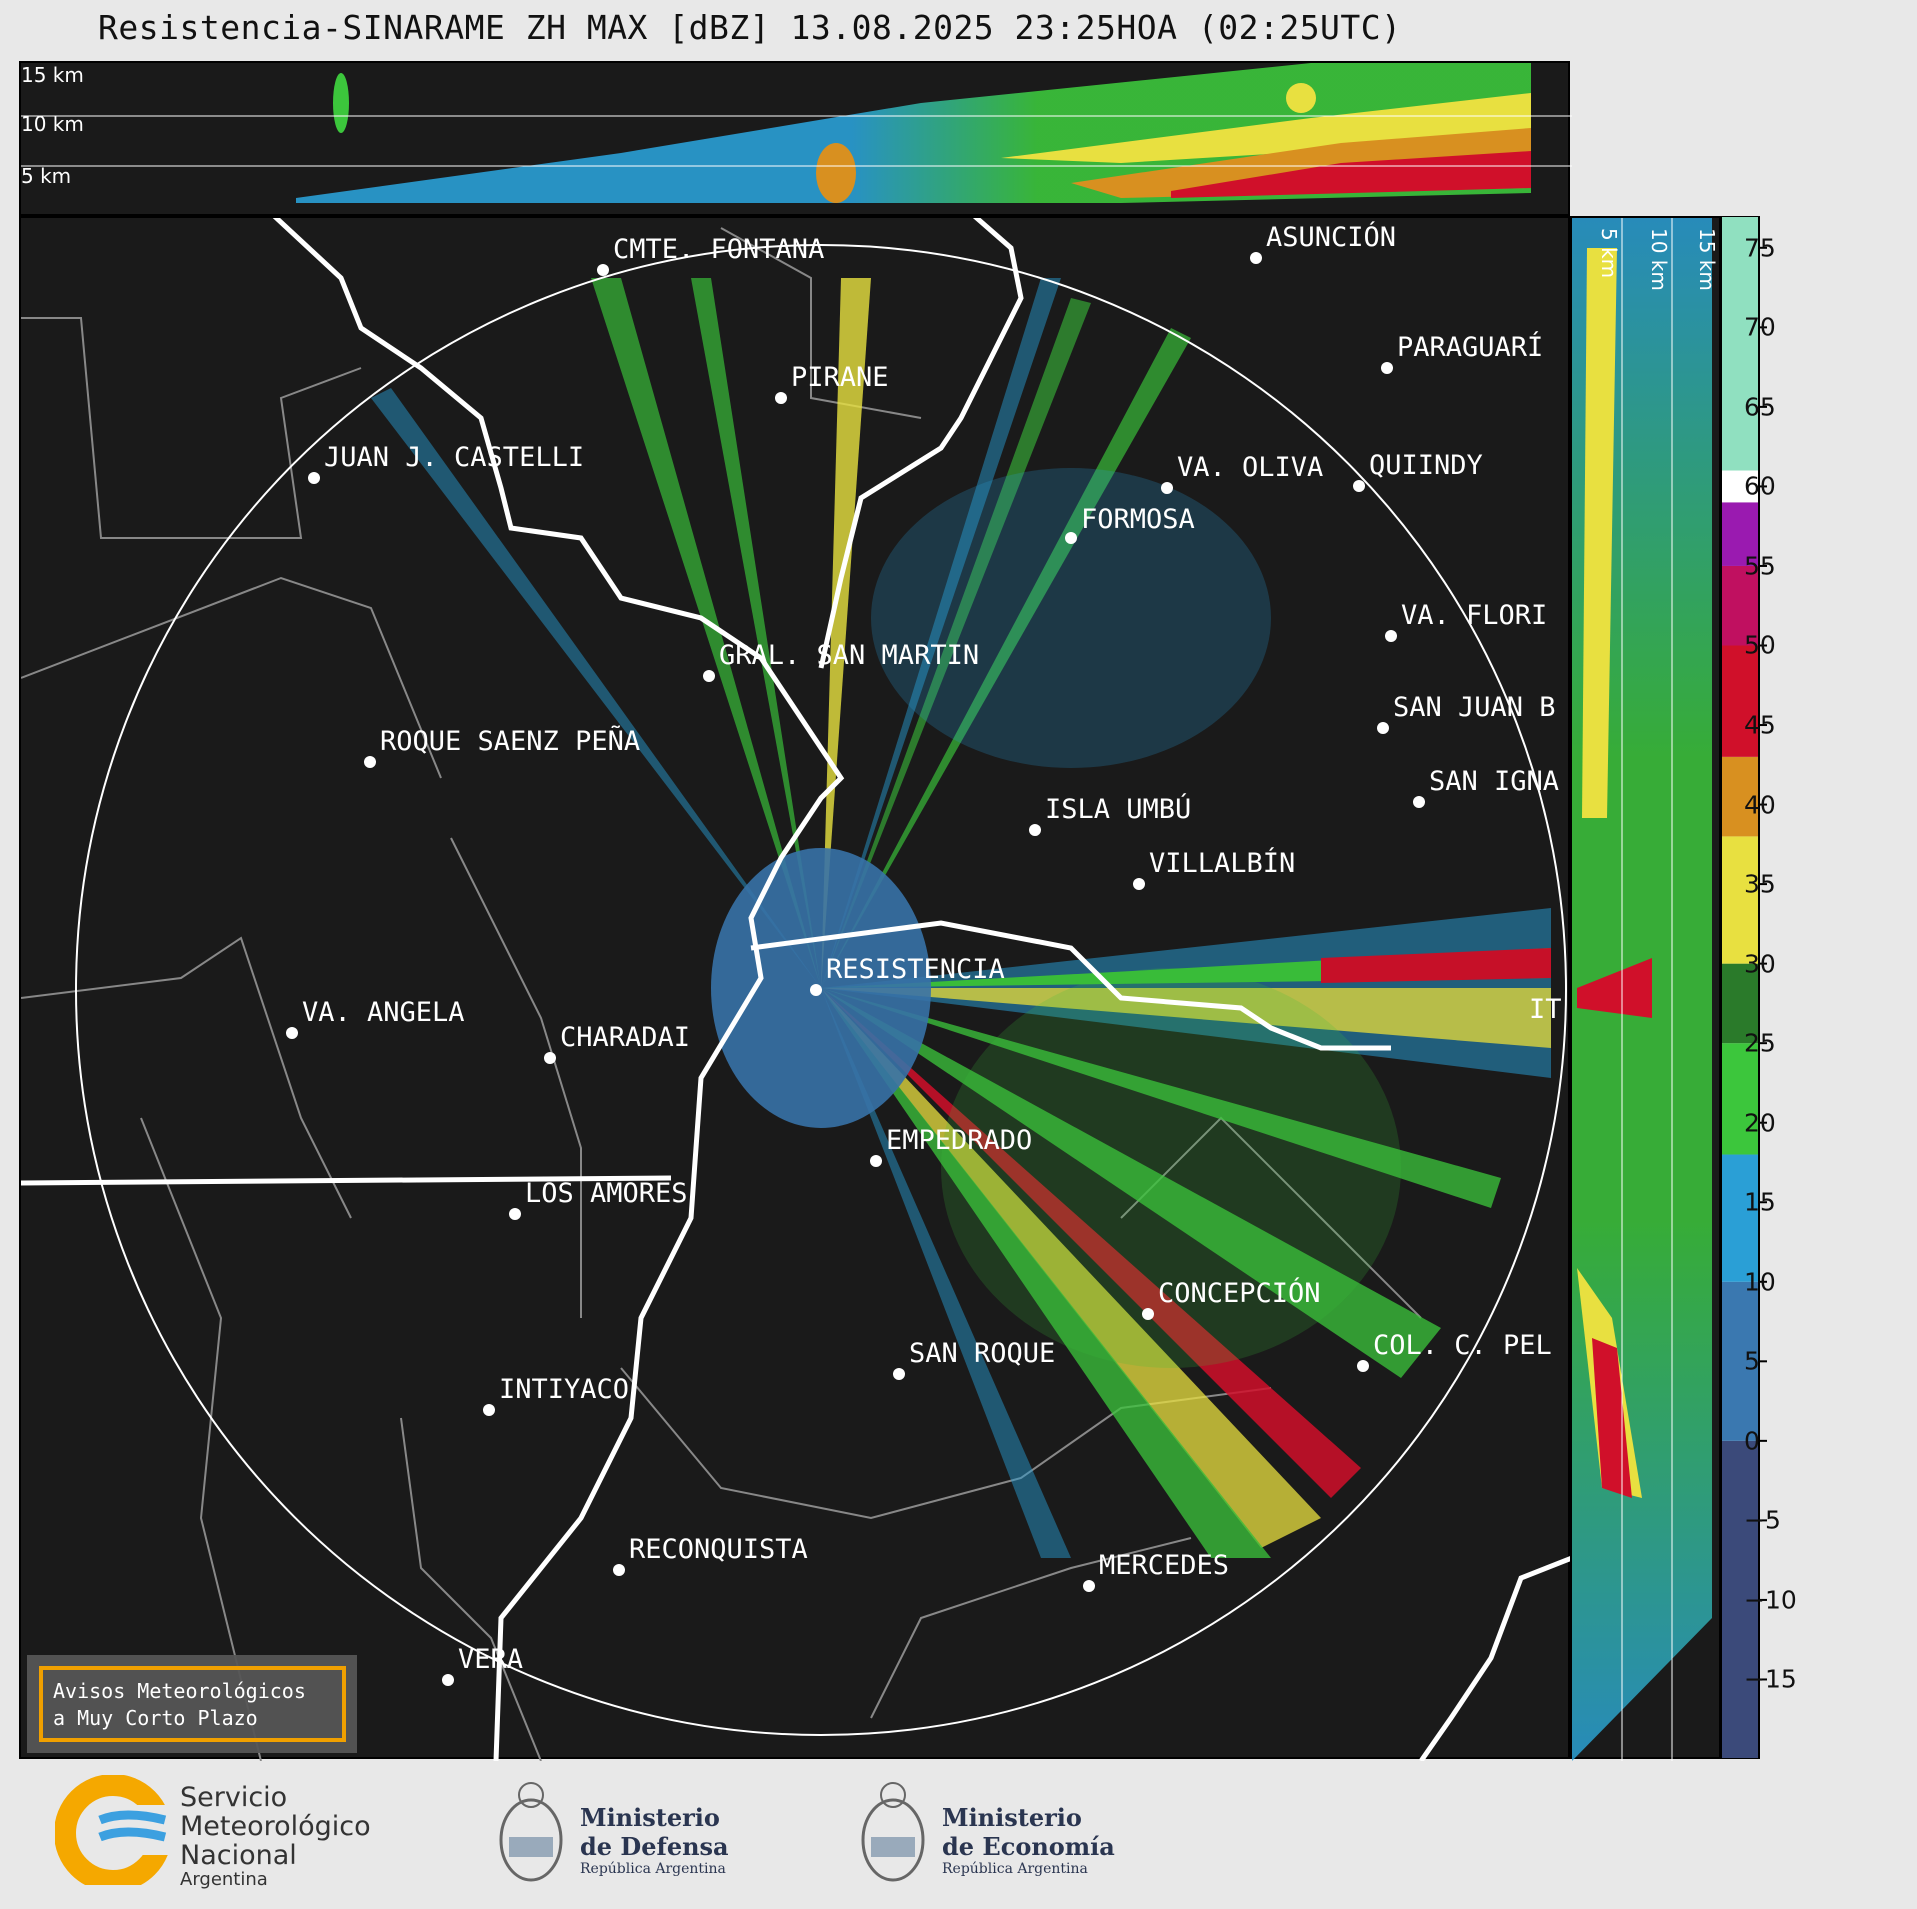 The width and height of the screenshot is (1917, 1909). What do you see at coordinates (982, 1353) in the screenshot?
I see `city-san-roque: SAN ROQUE` at bounding box center [982, 1353].